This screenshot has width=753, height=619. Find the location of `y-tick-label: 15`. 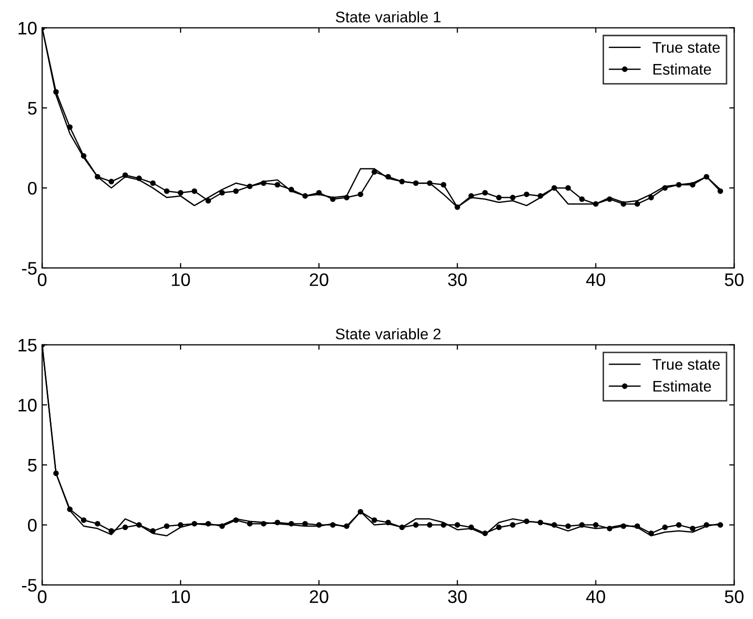

y-tick-label: 15 is located at coordinates (27, 345).